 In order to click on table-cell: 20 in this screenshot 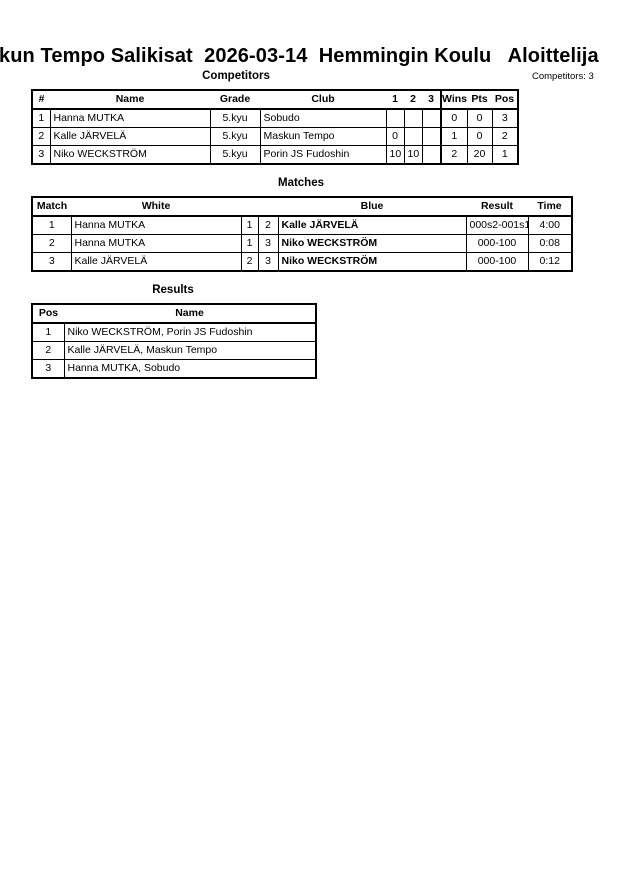, I will do `click(479, 155)`.